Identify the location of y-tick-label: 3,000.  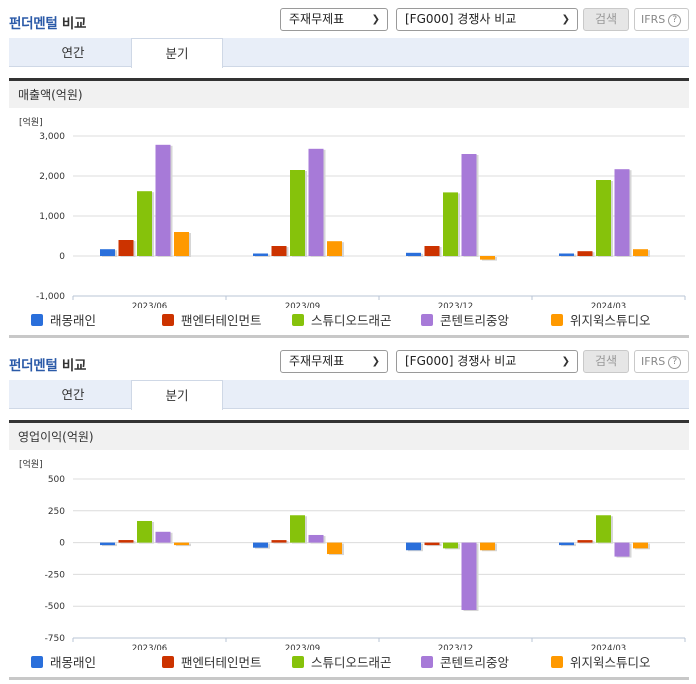
(52, 137).